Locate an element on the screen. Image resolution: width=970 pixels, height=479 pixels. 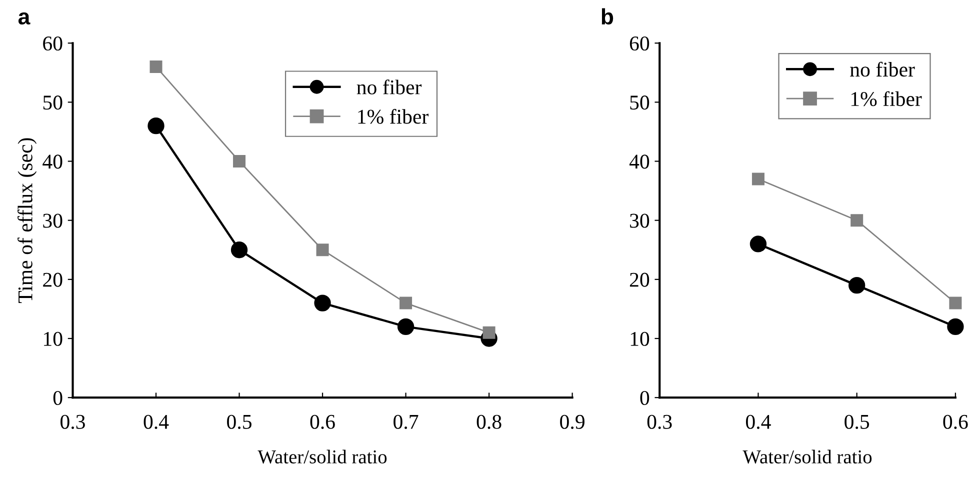
x-tick-label: 0.8 is located at coordinates (489, 421).